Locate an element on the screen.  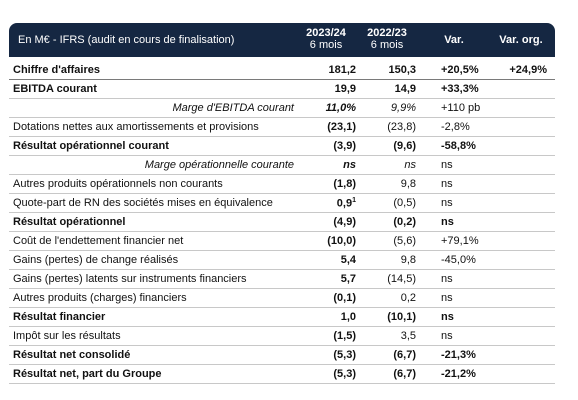
value-var-org: +24,9% is located at coordinates (522, 70).